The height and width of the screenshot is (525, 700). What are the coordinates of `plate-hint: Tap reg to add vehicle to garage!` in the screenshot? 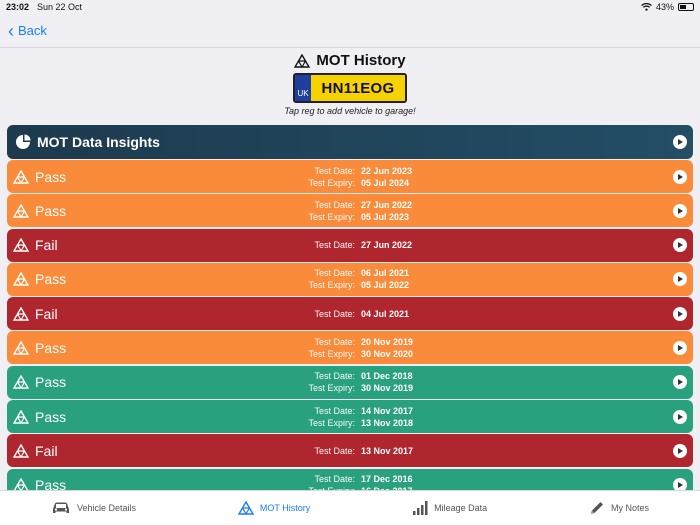 It's located at (350, 111).